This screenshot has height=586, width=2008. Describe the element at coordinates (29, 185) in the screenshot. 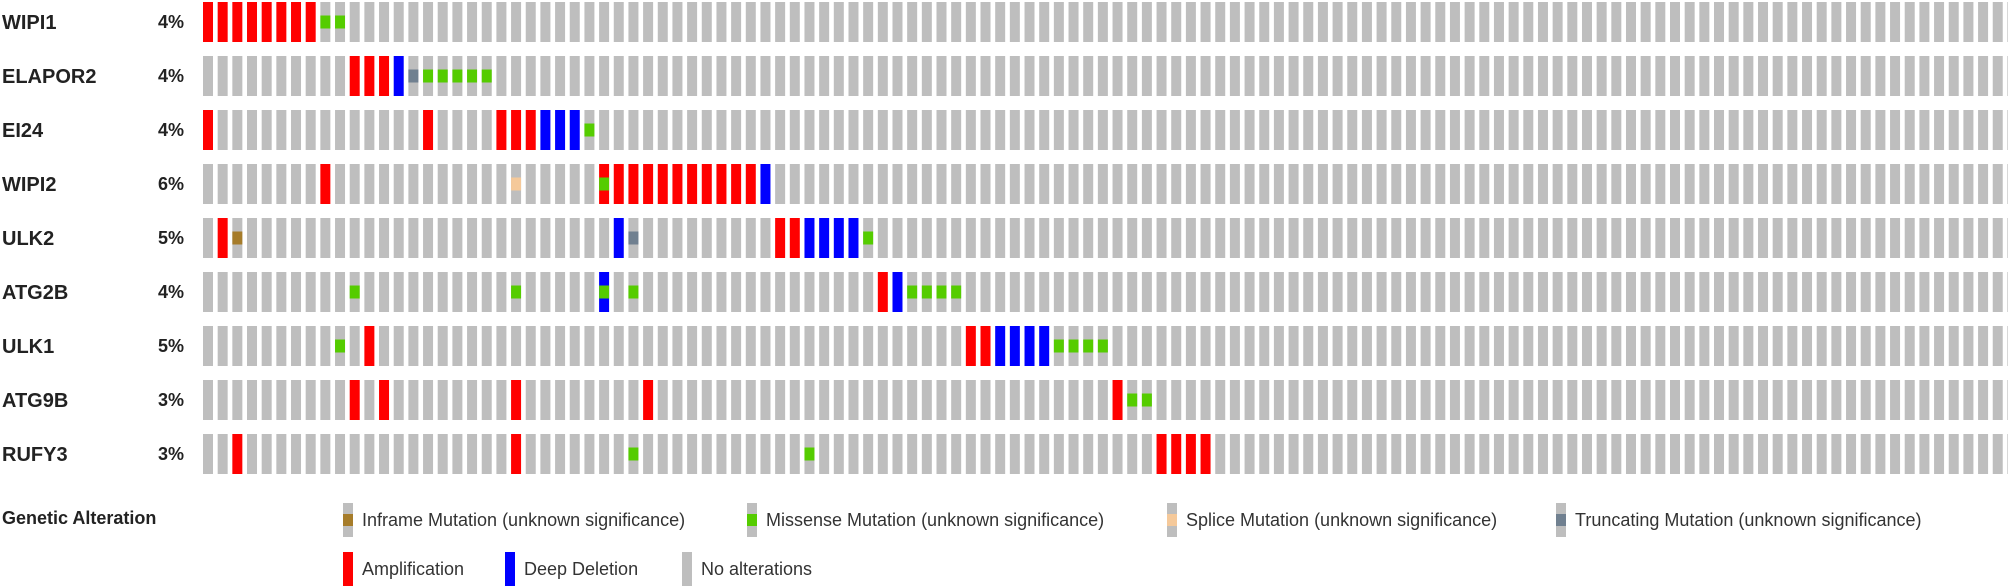

I see `gene-label: WIPI2` at that location.